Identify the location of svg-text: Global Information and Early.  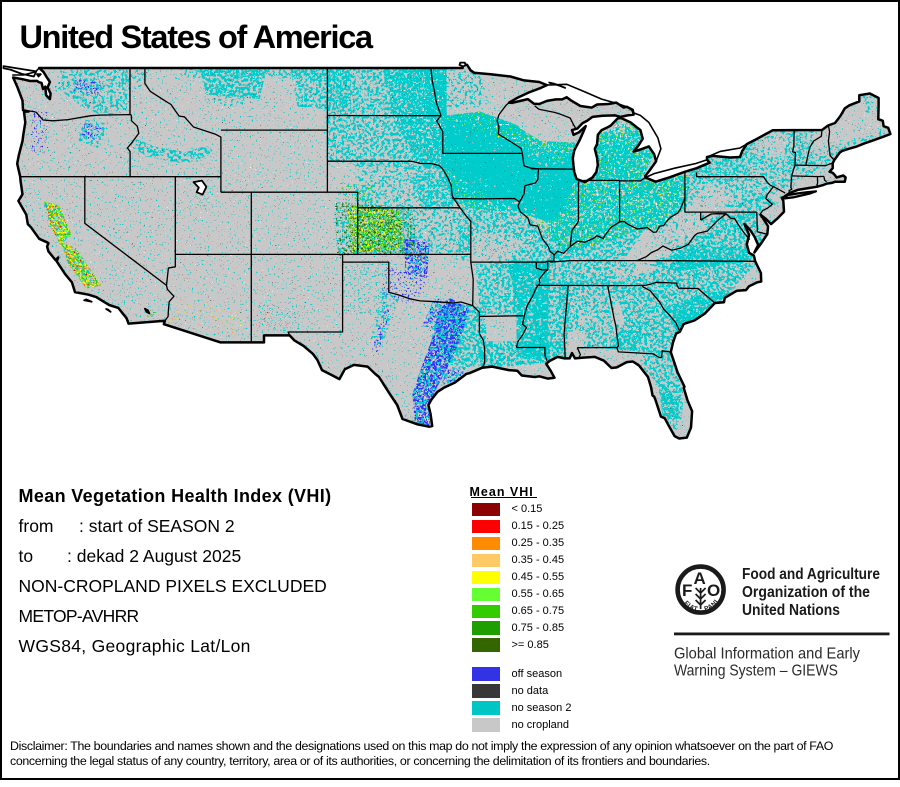
(767, 654).